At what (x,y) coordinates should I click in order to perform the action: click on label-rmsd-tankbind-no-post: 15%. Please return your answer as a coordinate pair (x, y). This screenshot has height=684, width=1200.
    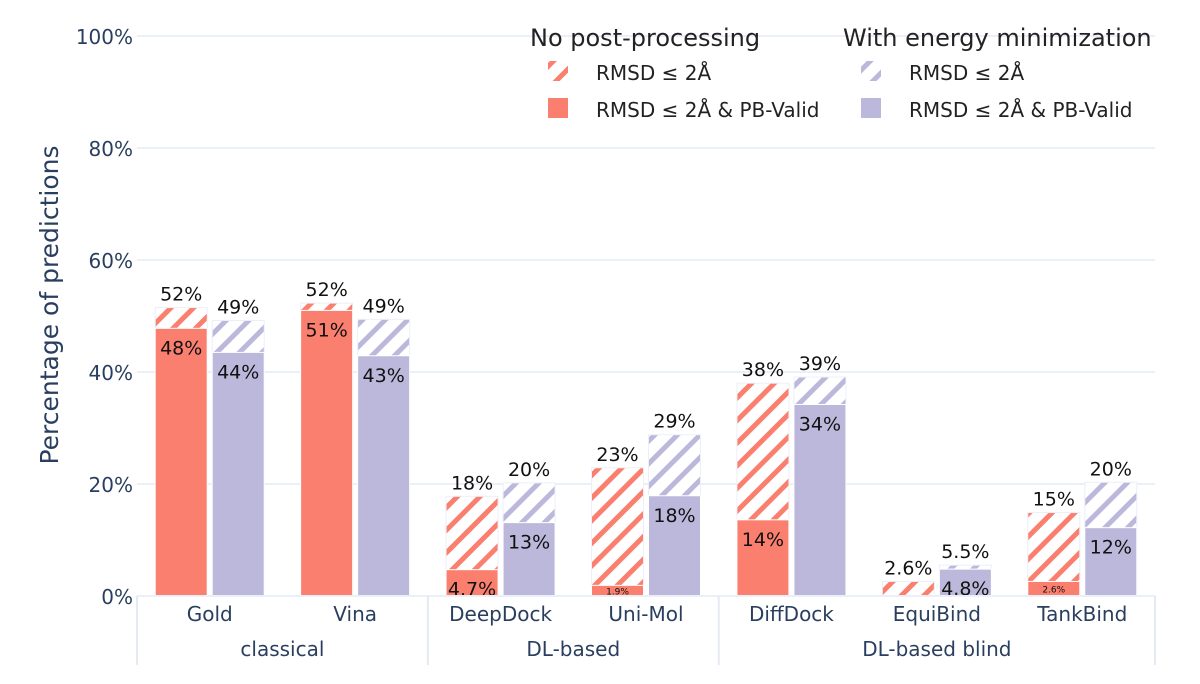
    Looking at the image, I should click on (1054, 500).